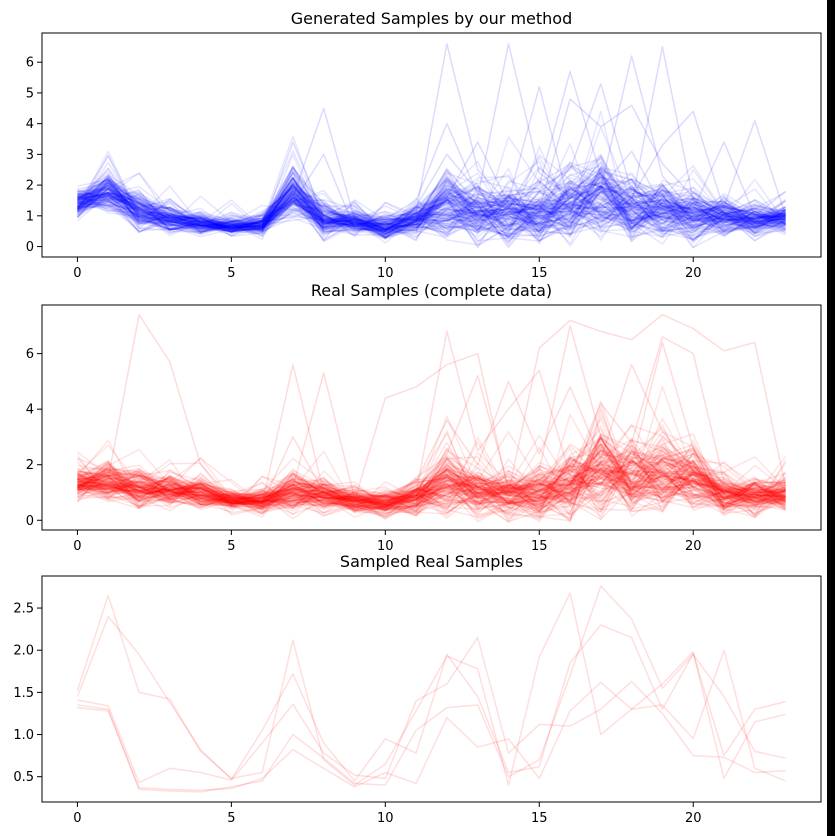 This screenshot has height=836, width=835. Describe the element at coordinates (30, 93) in the screenshot. I see `y-tick-label: 5` at that location.